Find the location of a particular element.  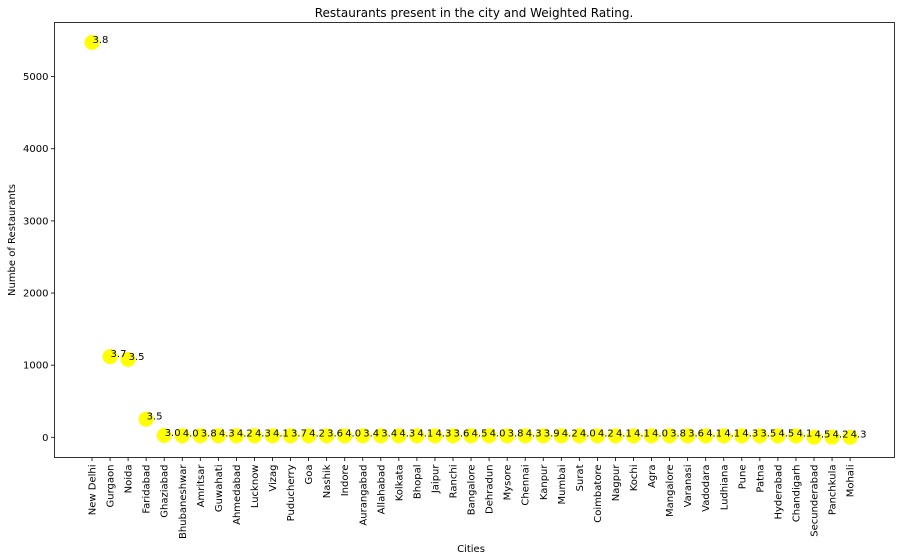

x-tick-label: Panchkula is located at coordinates (833, 490).